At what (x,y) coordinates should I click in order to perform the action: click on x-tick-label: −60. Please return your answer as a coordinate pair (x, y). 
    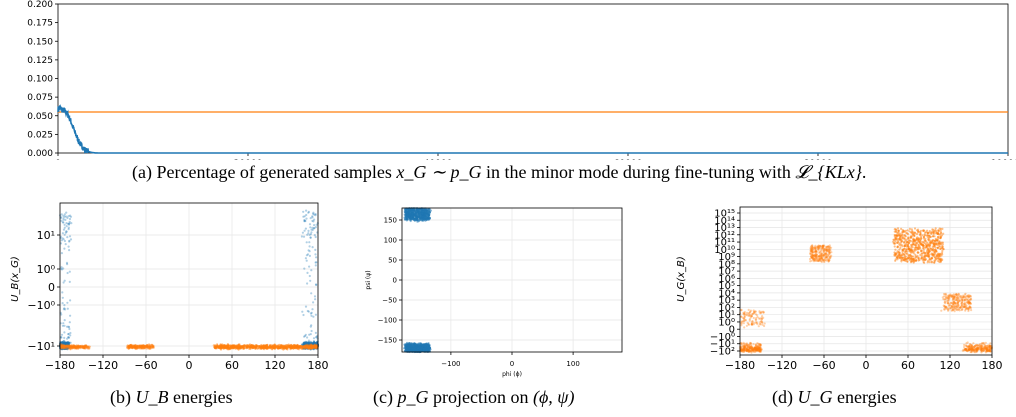
    Looking at the image, I should click on (145, 365).